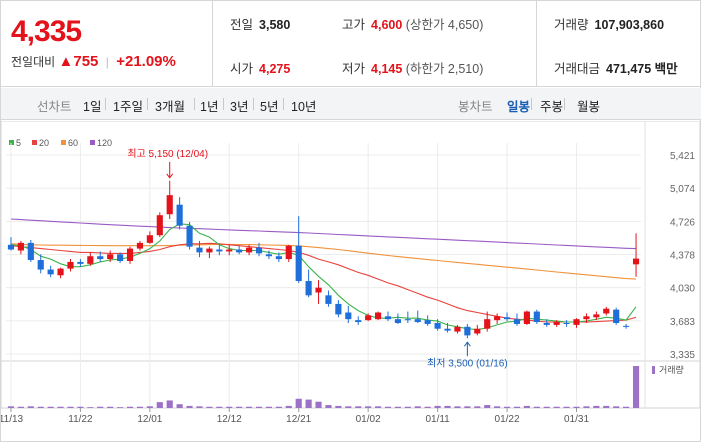 Image resolution: width=701 pixels, height=443 pixels. I want to click on x-tick-label: 01/02, so click(368, 419).